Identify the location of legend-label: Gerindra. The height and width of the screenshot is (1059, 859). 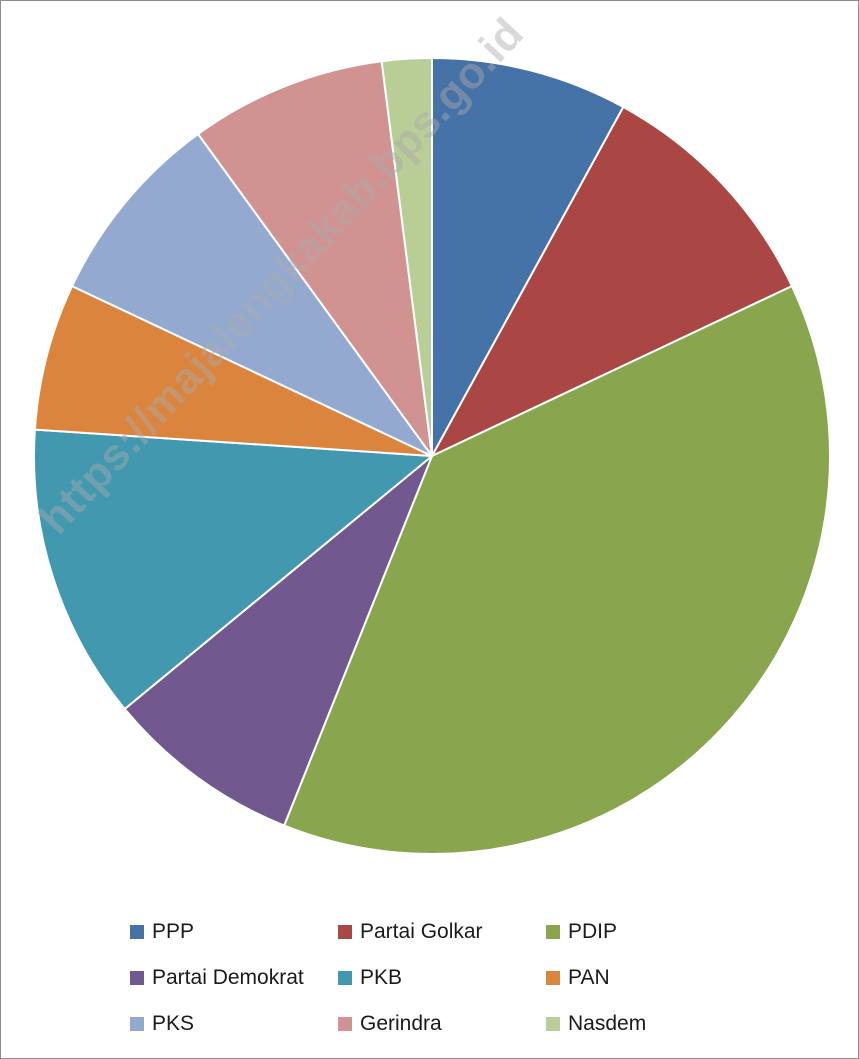
(401, 1023).